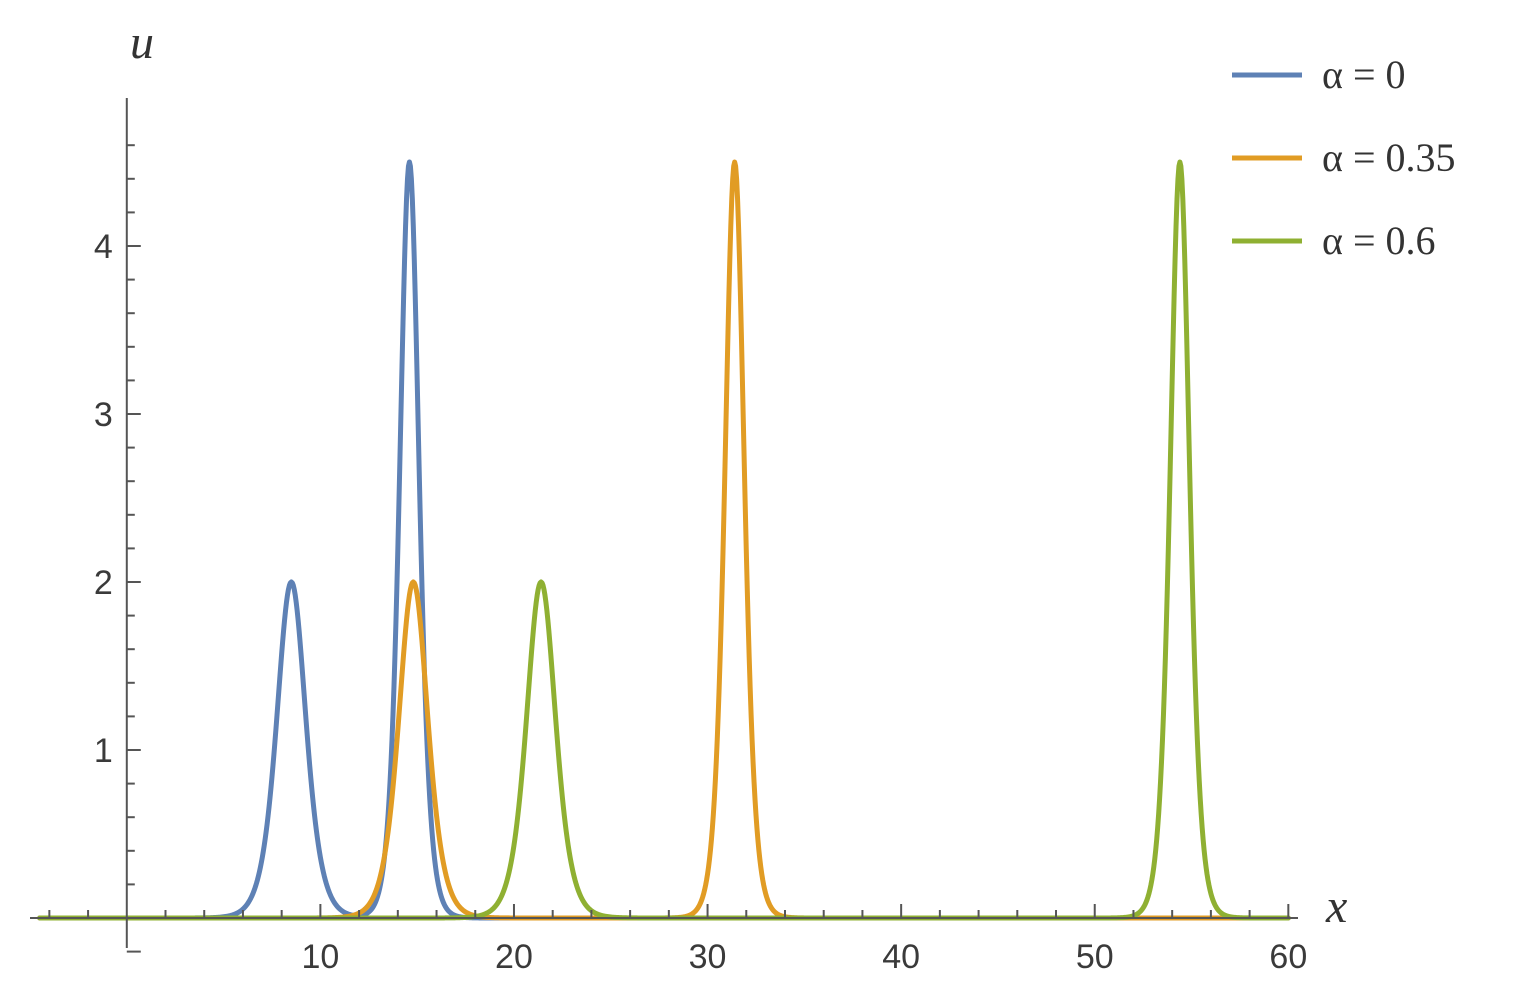 This screenshot has width=1525, height=999. What do you see at coordinates (103, 583) in the screenshot?
I see `y-tick-label: 2` at bounding box center [103, 583].